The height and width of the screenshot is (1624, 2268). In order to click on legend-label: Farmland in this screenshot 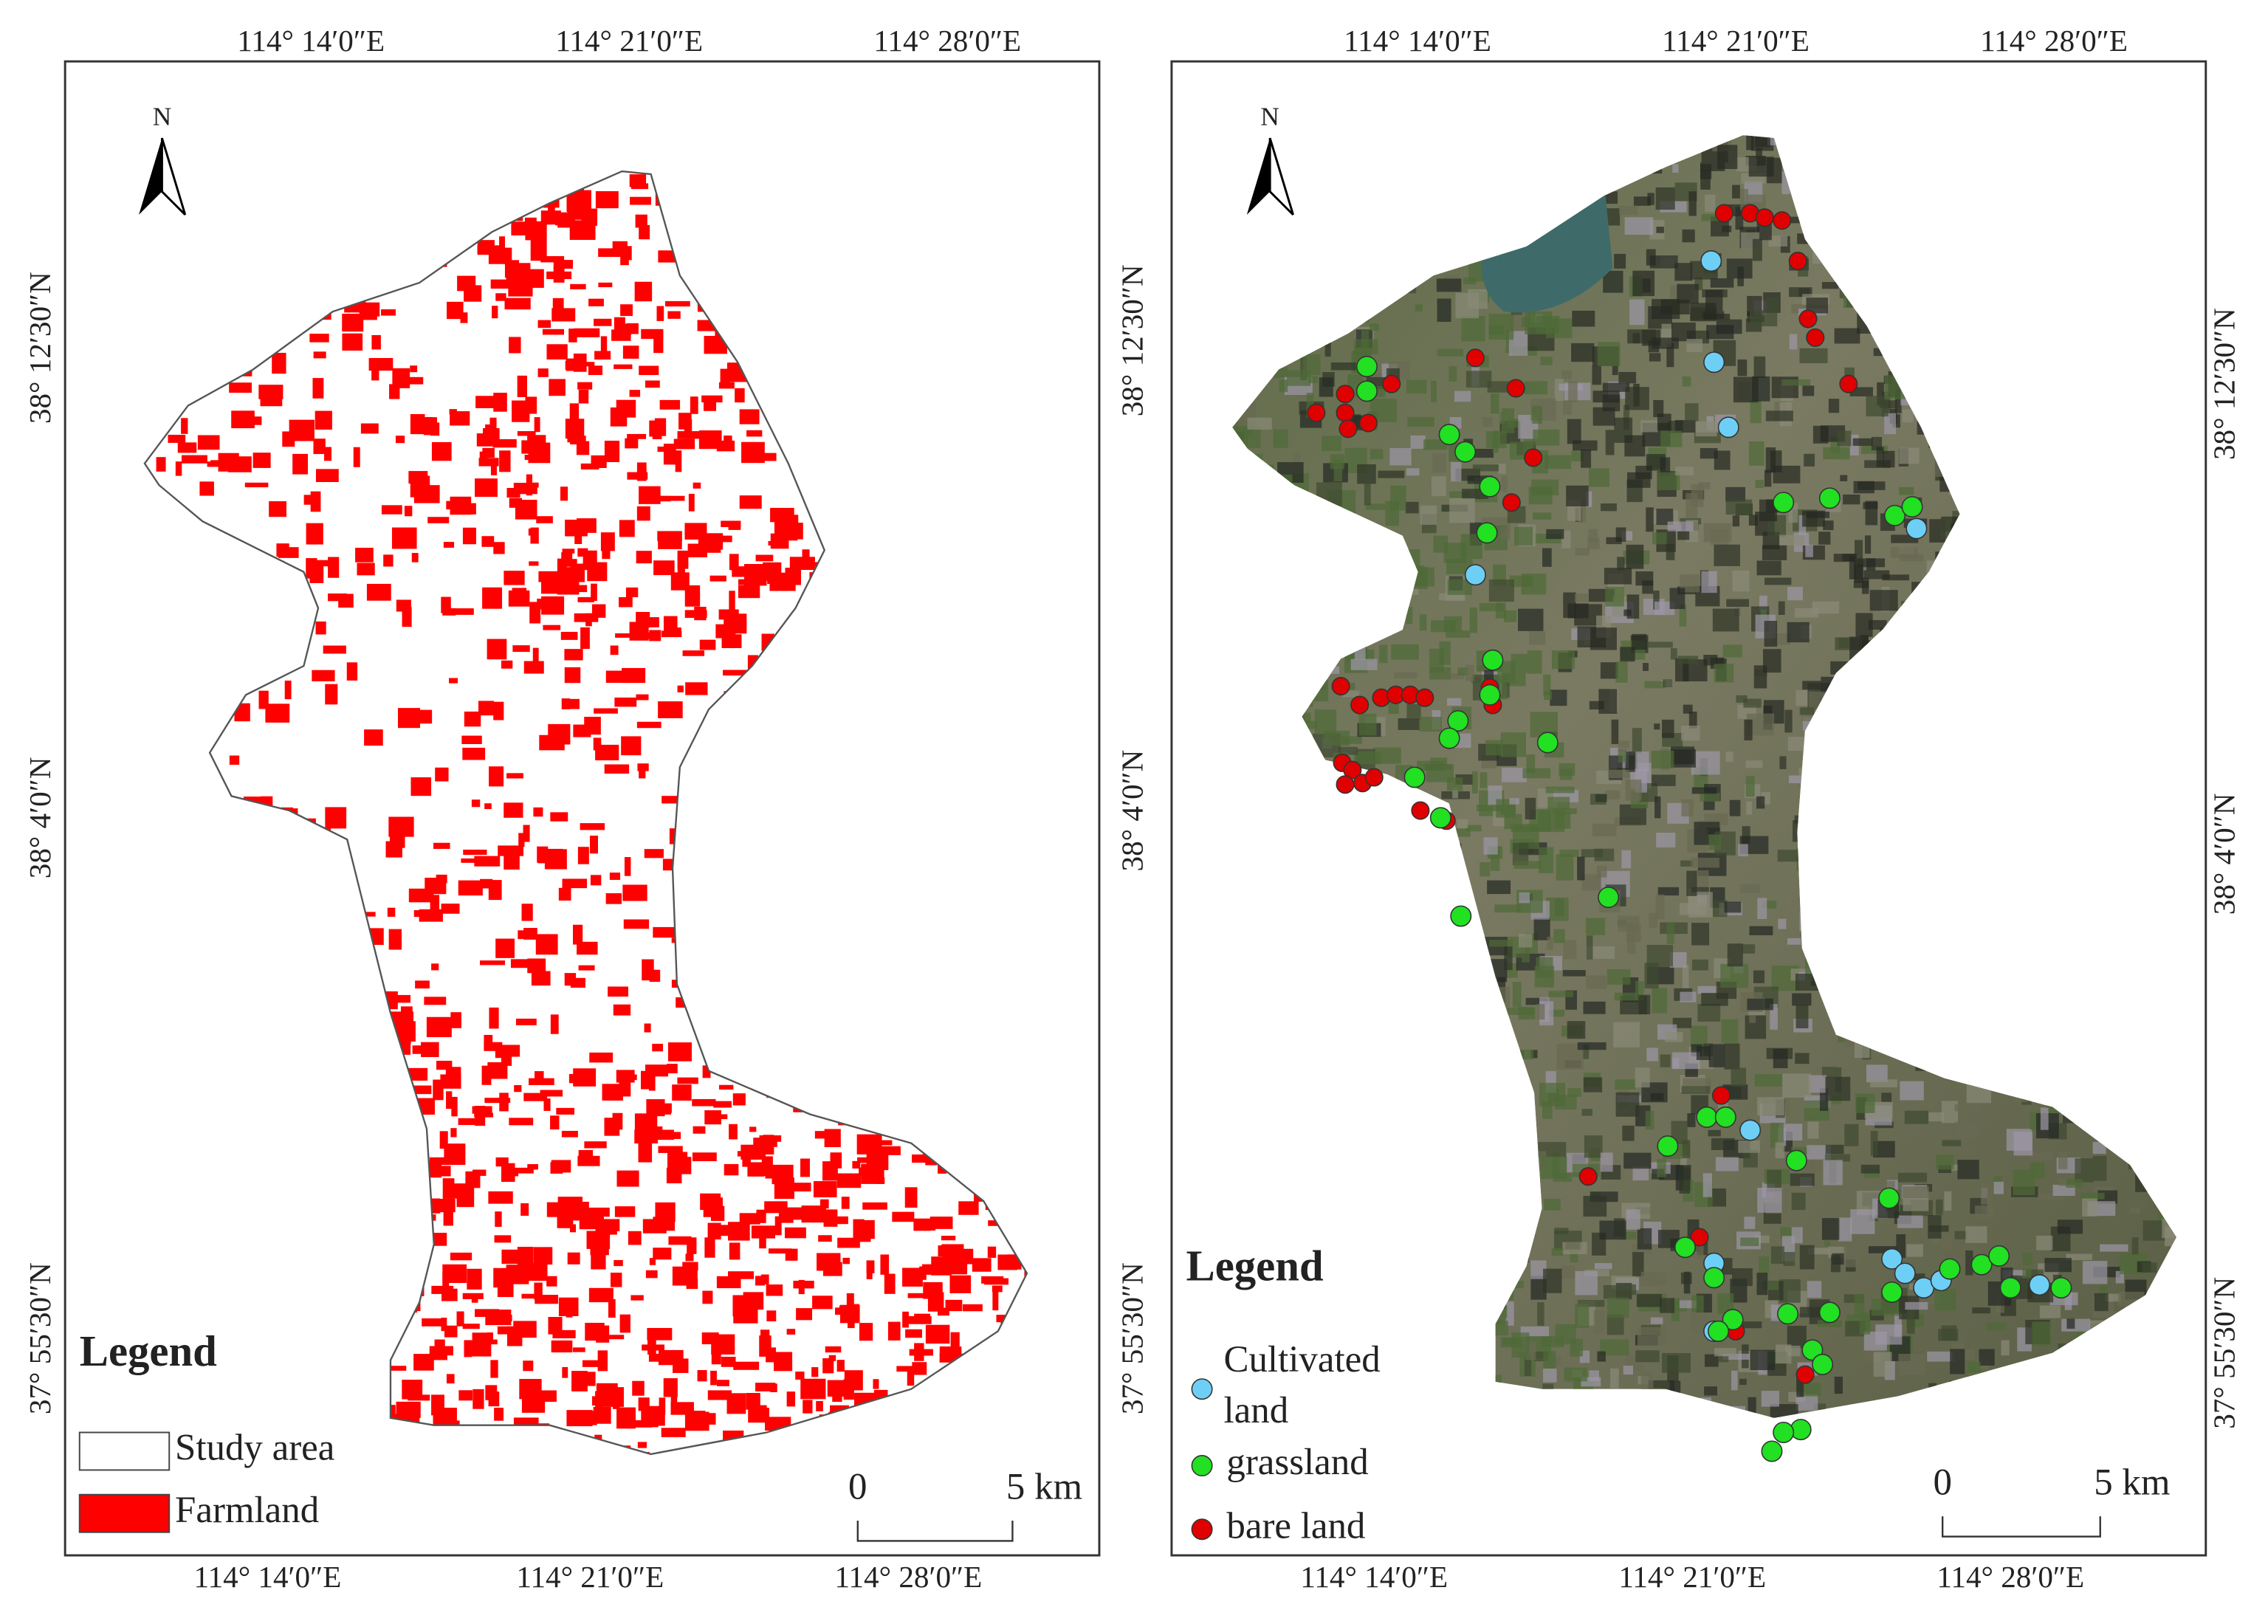, I will do `click(247, 1510)`.